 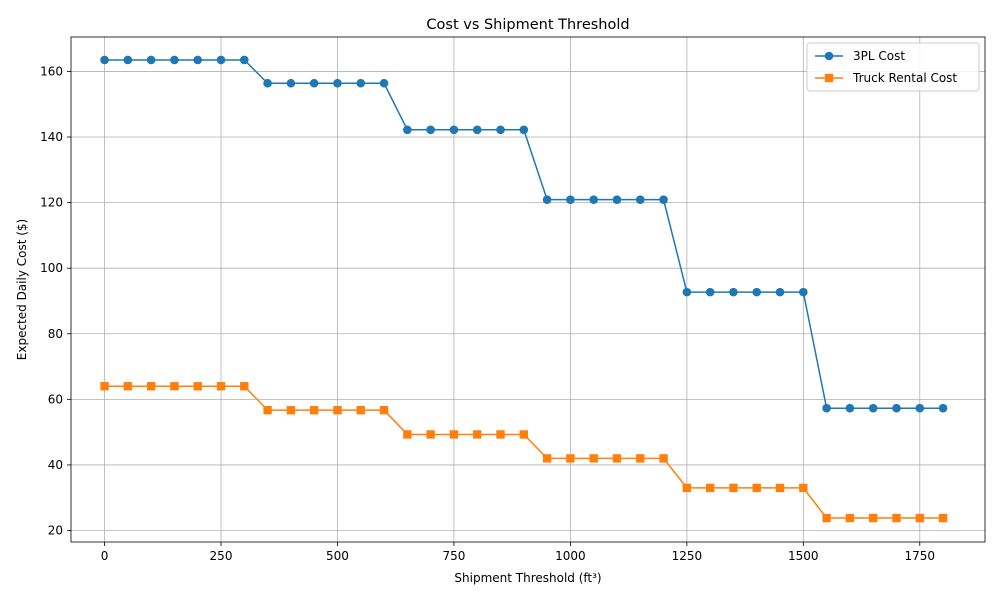 I want to click on x-tick-label: 750, so click(x=453, y=556).